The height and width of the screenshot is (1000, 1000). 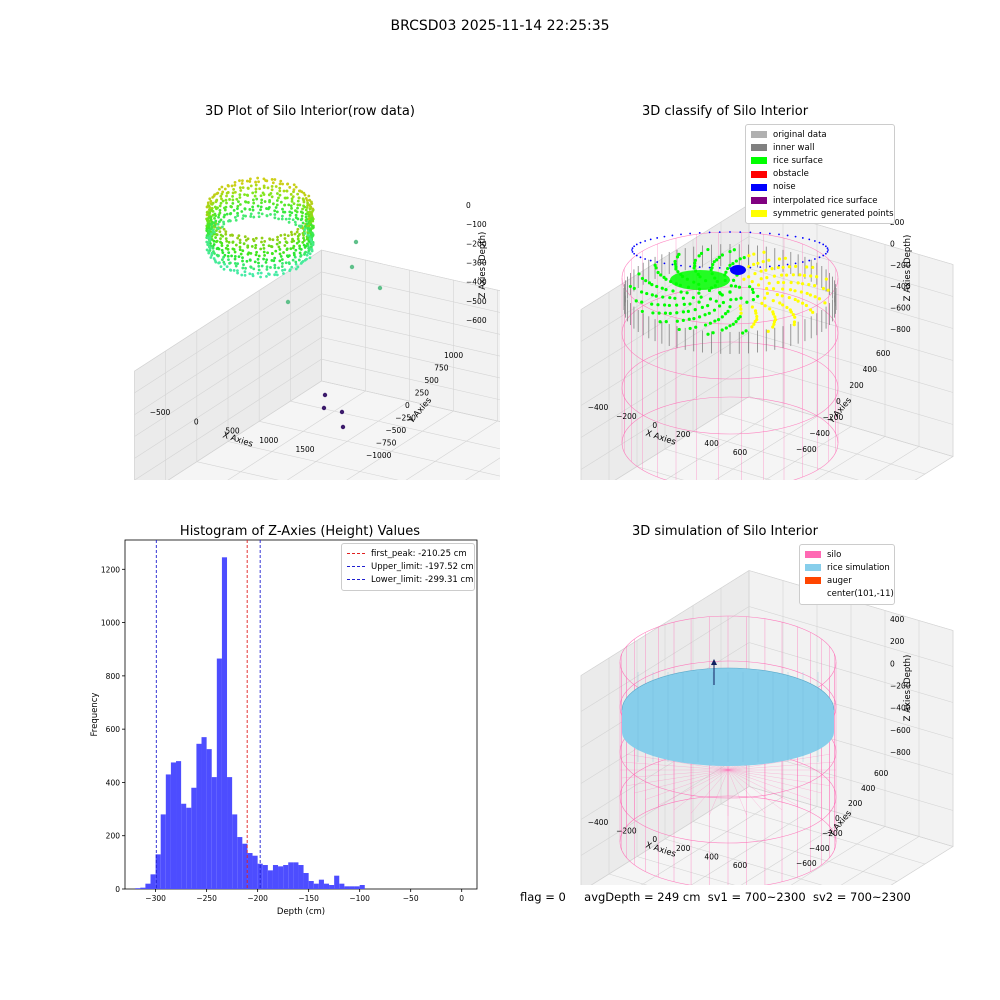 I want to click on panel1-xaxis-tick: 0, so click(x=196, y=421).